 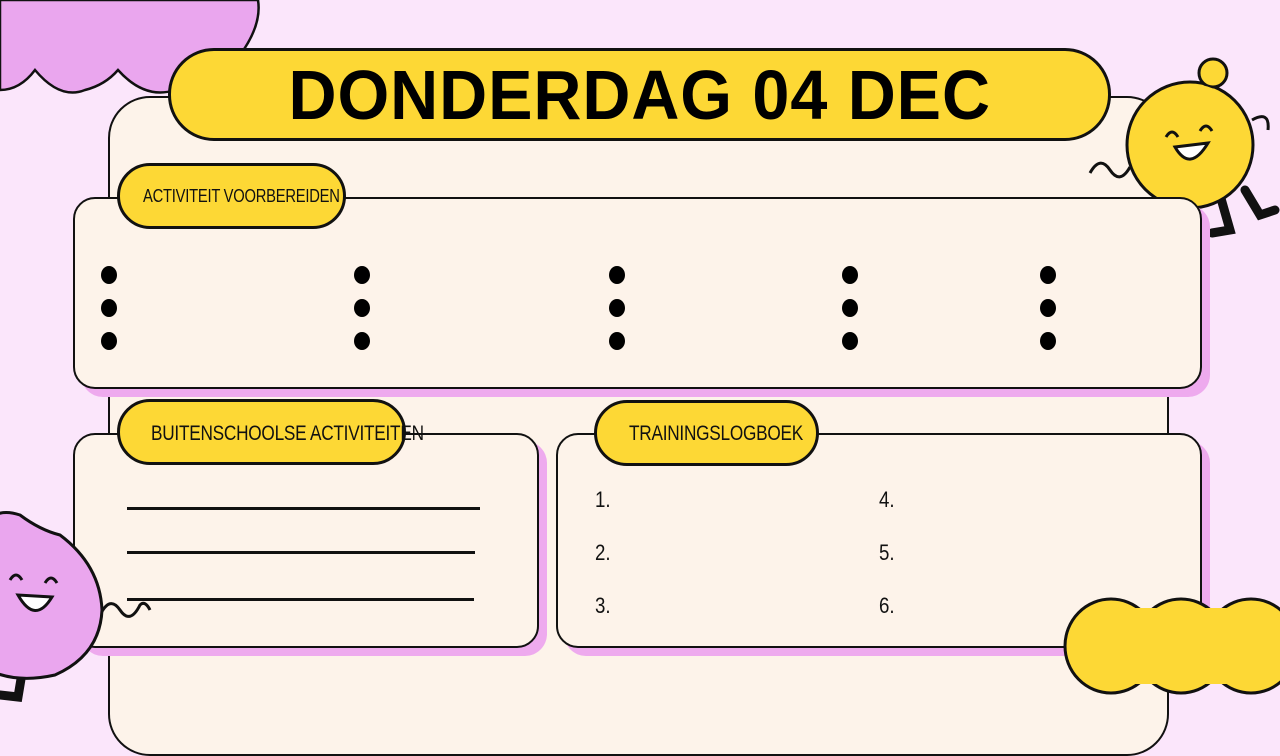 What do you see at coordinates (603, 552) in the screenshot?
I see `log-item: 2.` at bounding box center [603, 552].